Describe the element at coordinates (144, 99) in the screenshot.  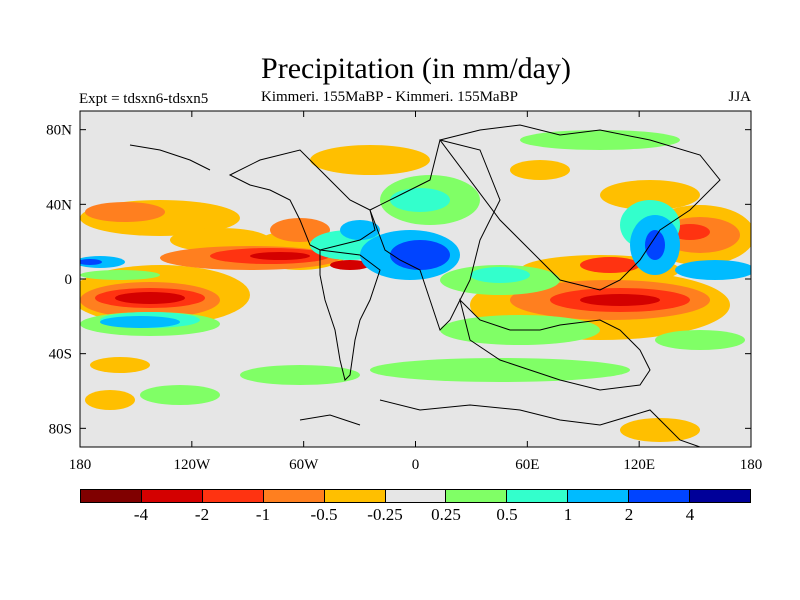
I see `experiment-label: Expt = tdsxn6-tdsxn5` at that location.